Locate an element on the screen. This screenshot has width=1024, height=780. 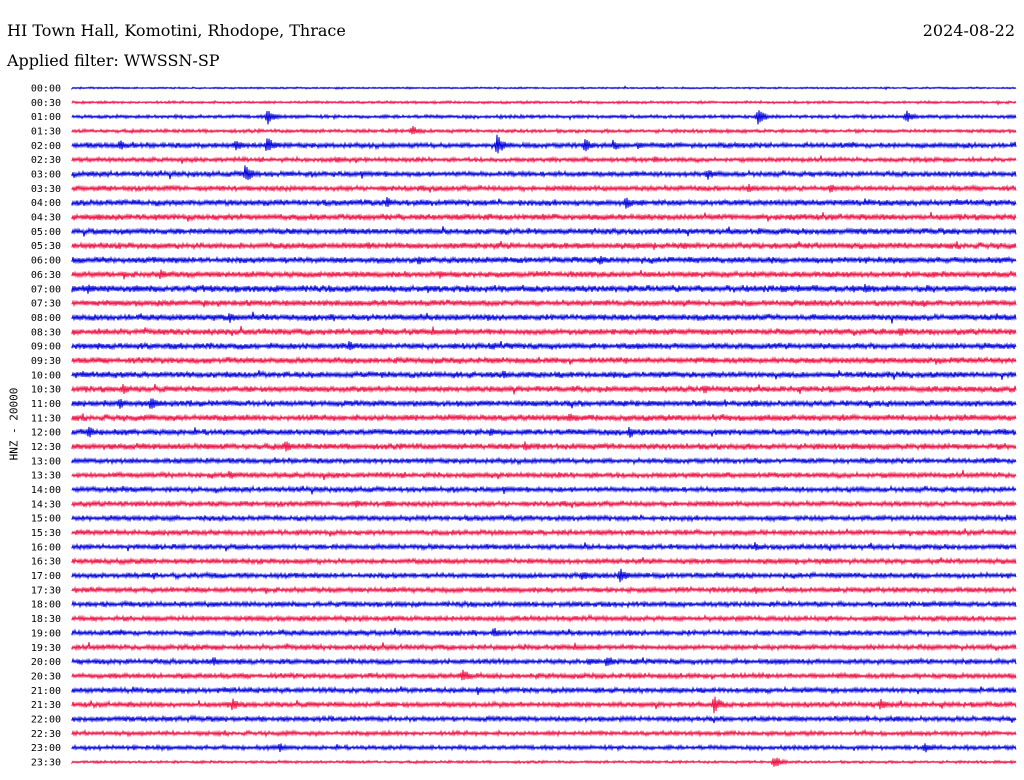
row-time-label: 00:30 is located at coordinates (46, 103).